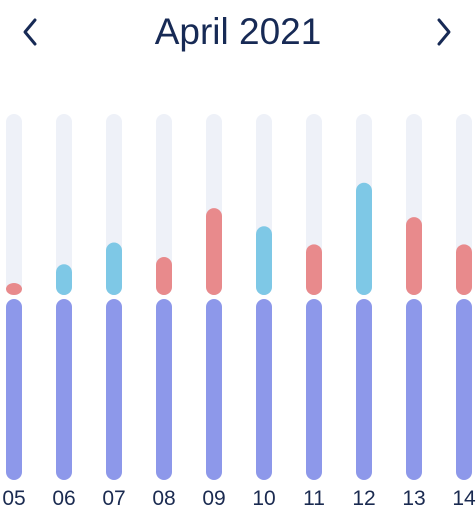 The width and height of the screenshot is (476, 512). I want to click on day-label-13: 13, so click(413, 498).